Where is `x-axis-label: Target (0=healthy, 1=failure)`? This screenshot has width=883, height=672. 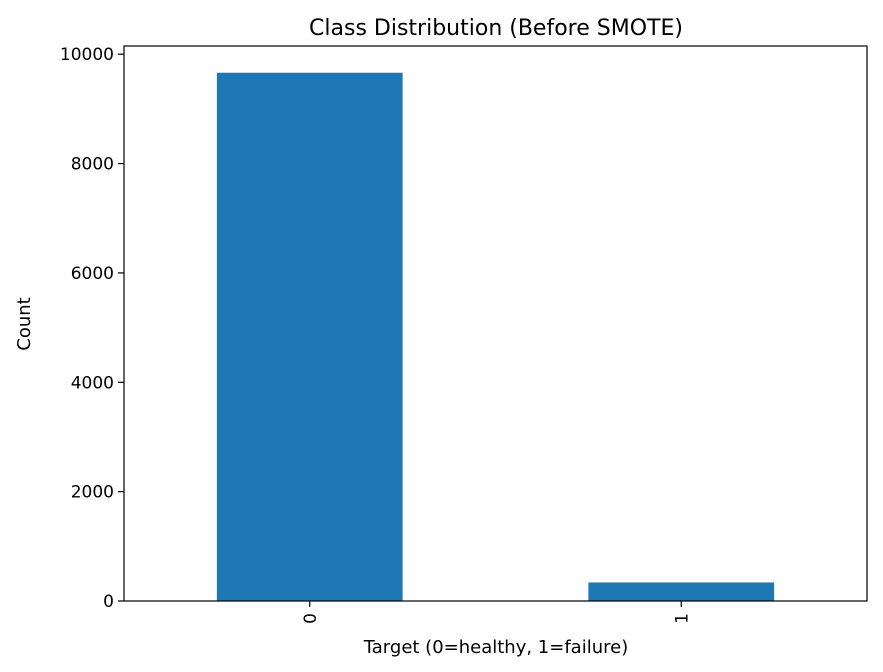 x-axis-label: Target (0=healthy, 1=failure) is located at coordinates (495, 647).